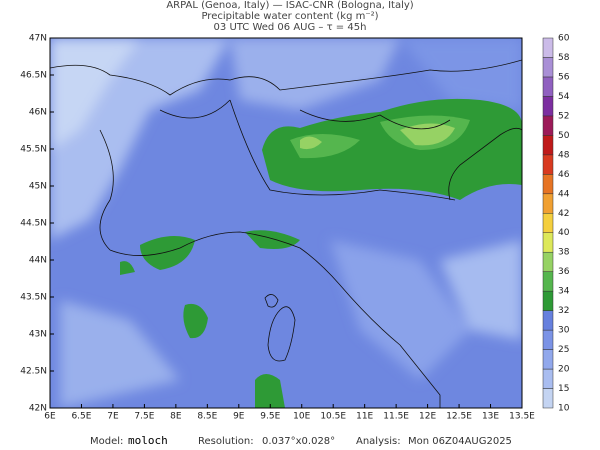  What do you see at coordinates (378, 441) in the screenshot?
I see `footer-label: Analysis:` at bounding box center [378, 441].